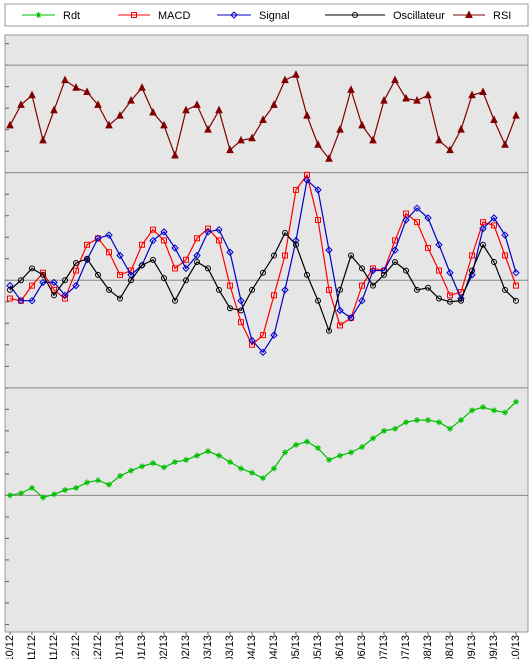 This screenshot has height=664, width=530. I want to click on x-tick-label: 13/06/13, so click(340, 647).